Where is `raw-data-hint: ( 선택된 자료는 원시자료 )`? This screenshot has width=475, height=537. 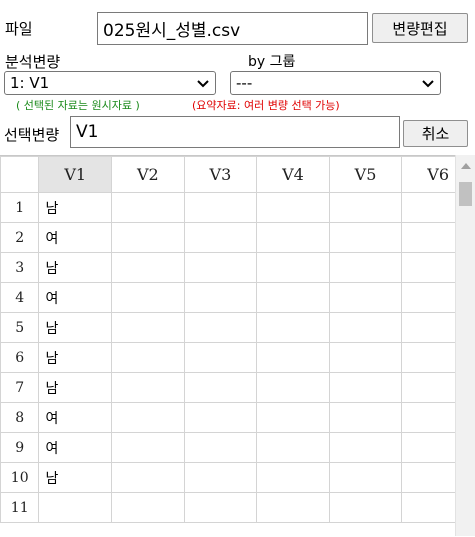
raw-data-hint: ( 선택된 자료는 원시자료 ) is located at coordinates (78, 105).